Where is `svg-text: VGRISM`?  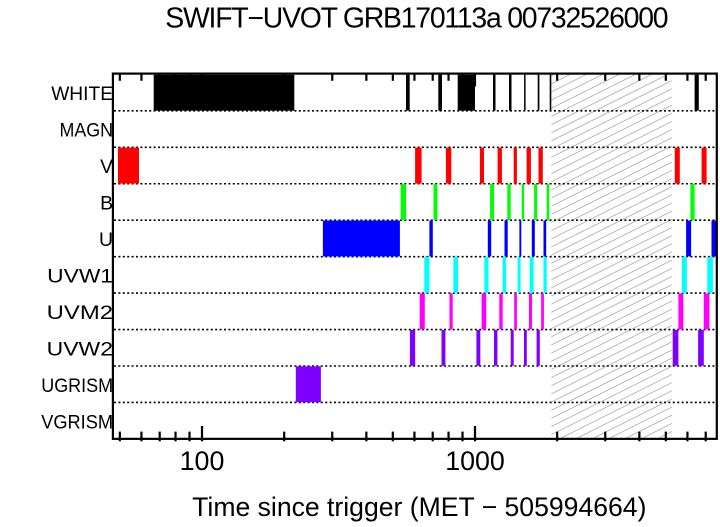 svg-text: VGRISM is located at coordinates (77, 422).